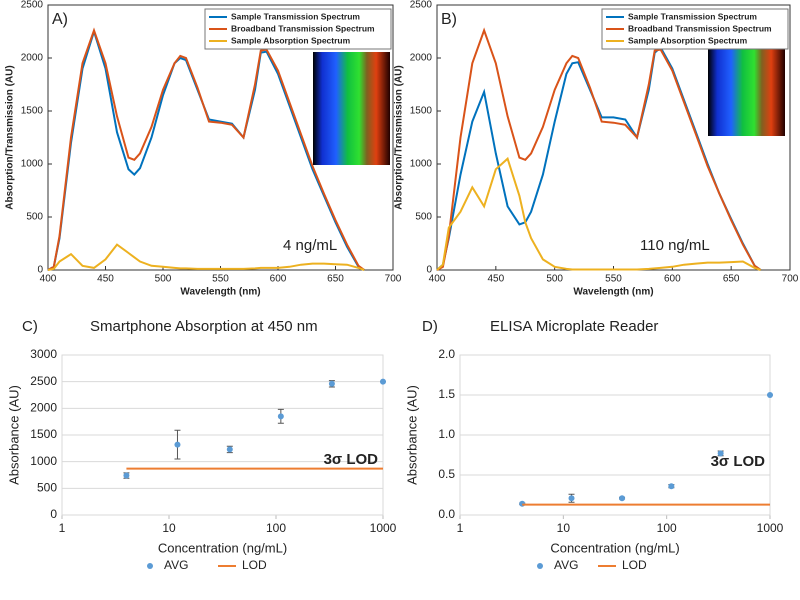 This screenshot has height=600, width=800. I want to click on panel-label: D), so click(430, 326).